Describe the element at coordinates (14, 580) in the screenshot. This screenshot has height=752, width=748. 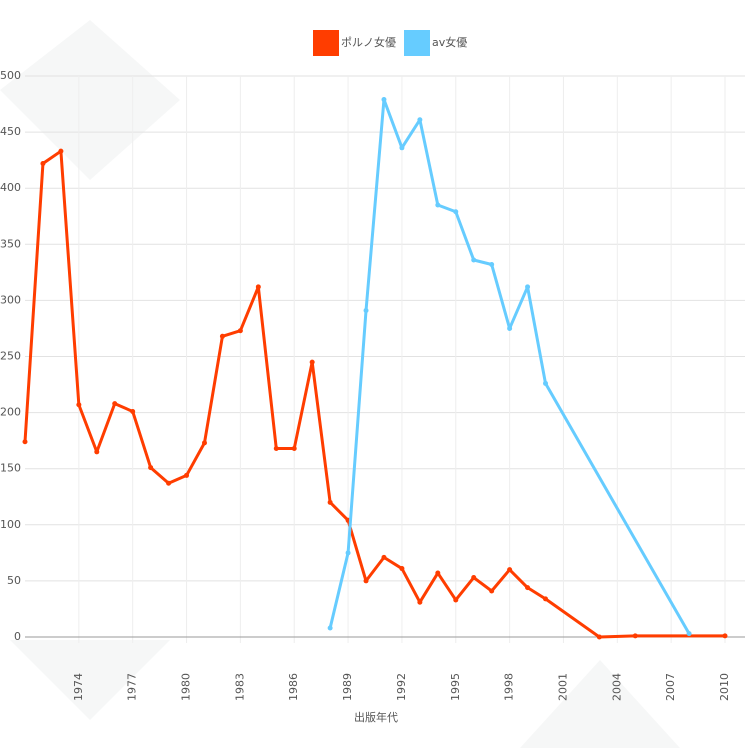
I see `y-tick-label: 50` at that location.